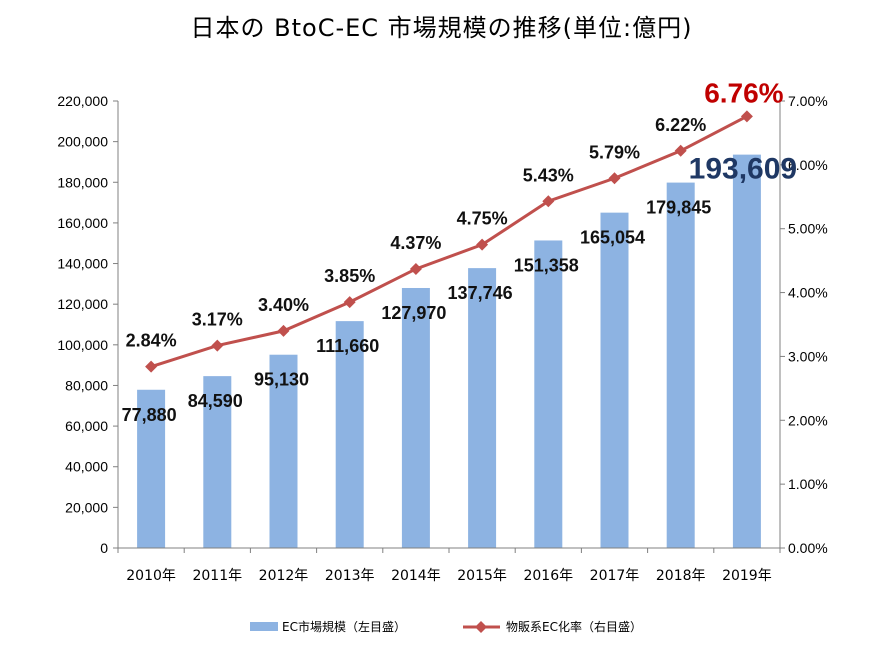 This screenshot has width=883, height=670. Describe the element at coordinates (482, 219) in the screenshot. I see `rate-value-label: 4.75%` at that location.